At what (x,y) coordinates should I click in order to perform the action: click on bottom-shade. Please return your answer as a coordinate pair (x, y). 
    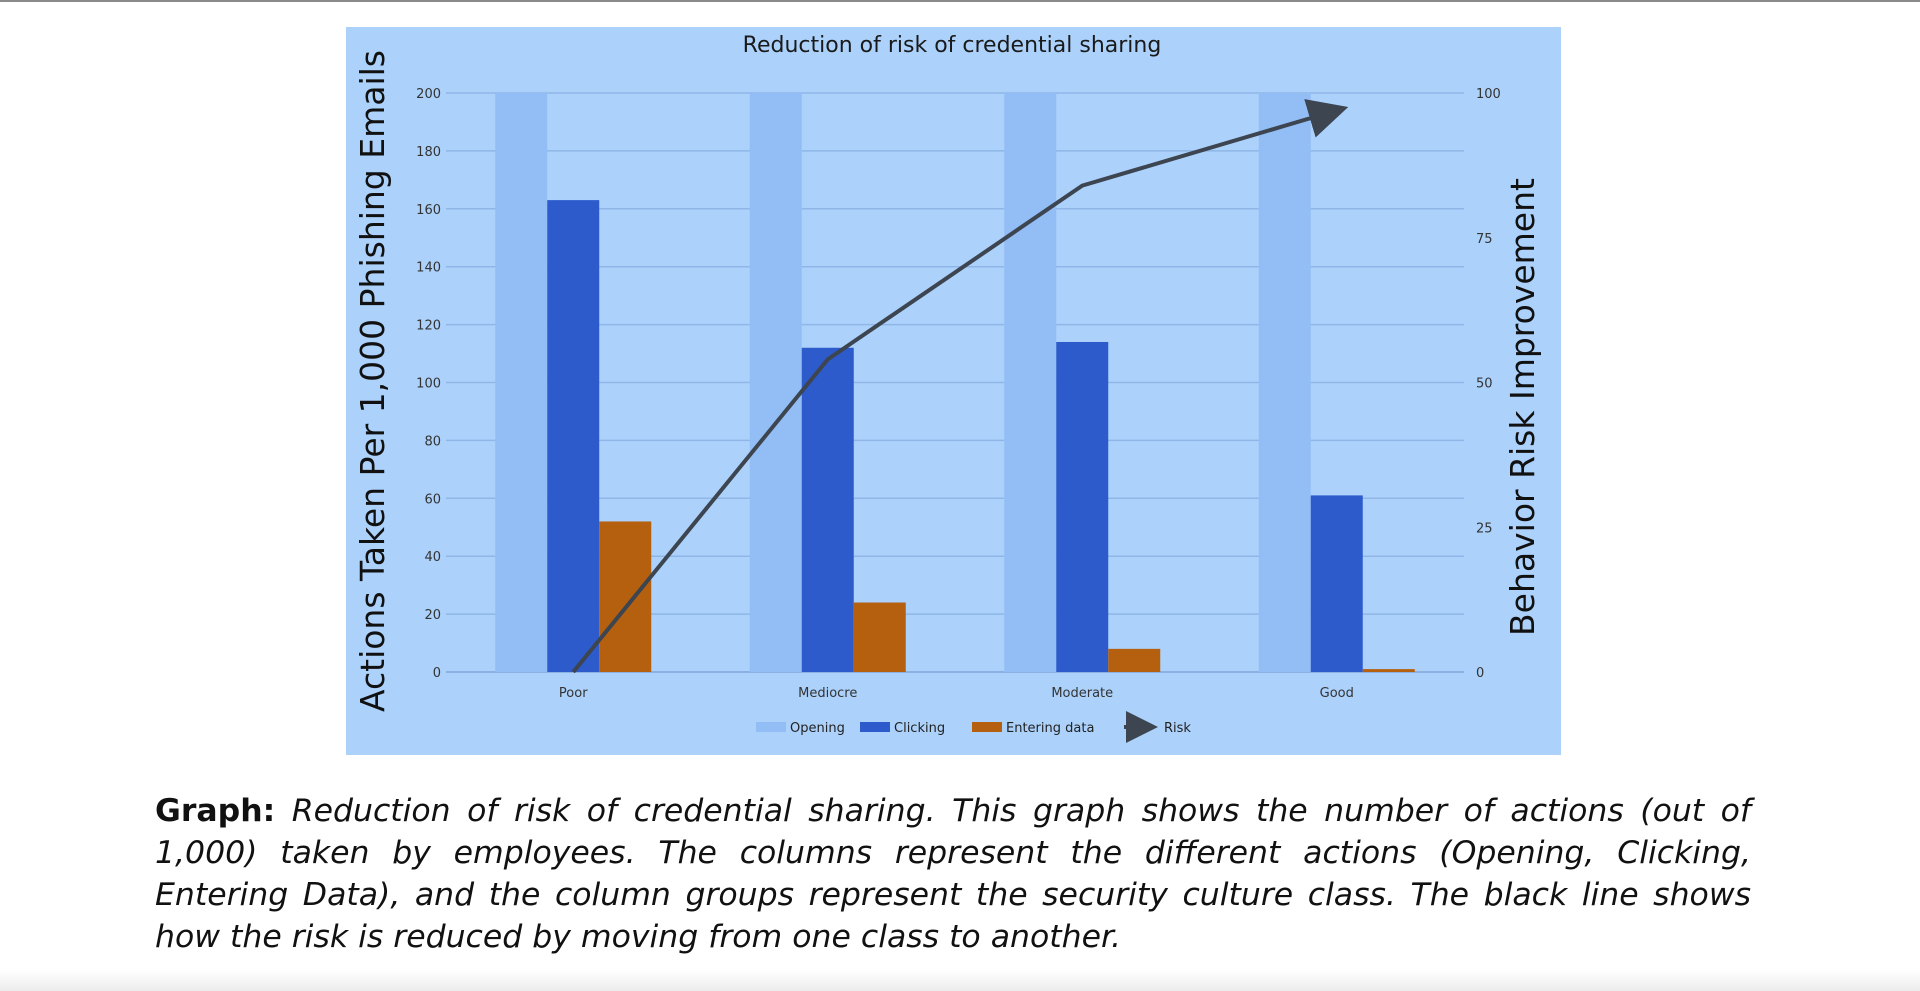
    Looking at the image, I should click on (960, 980).